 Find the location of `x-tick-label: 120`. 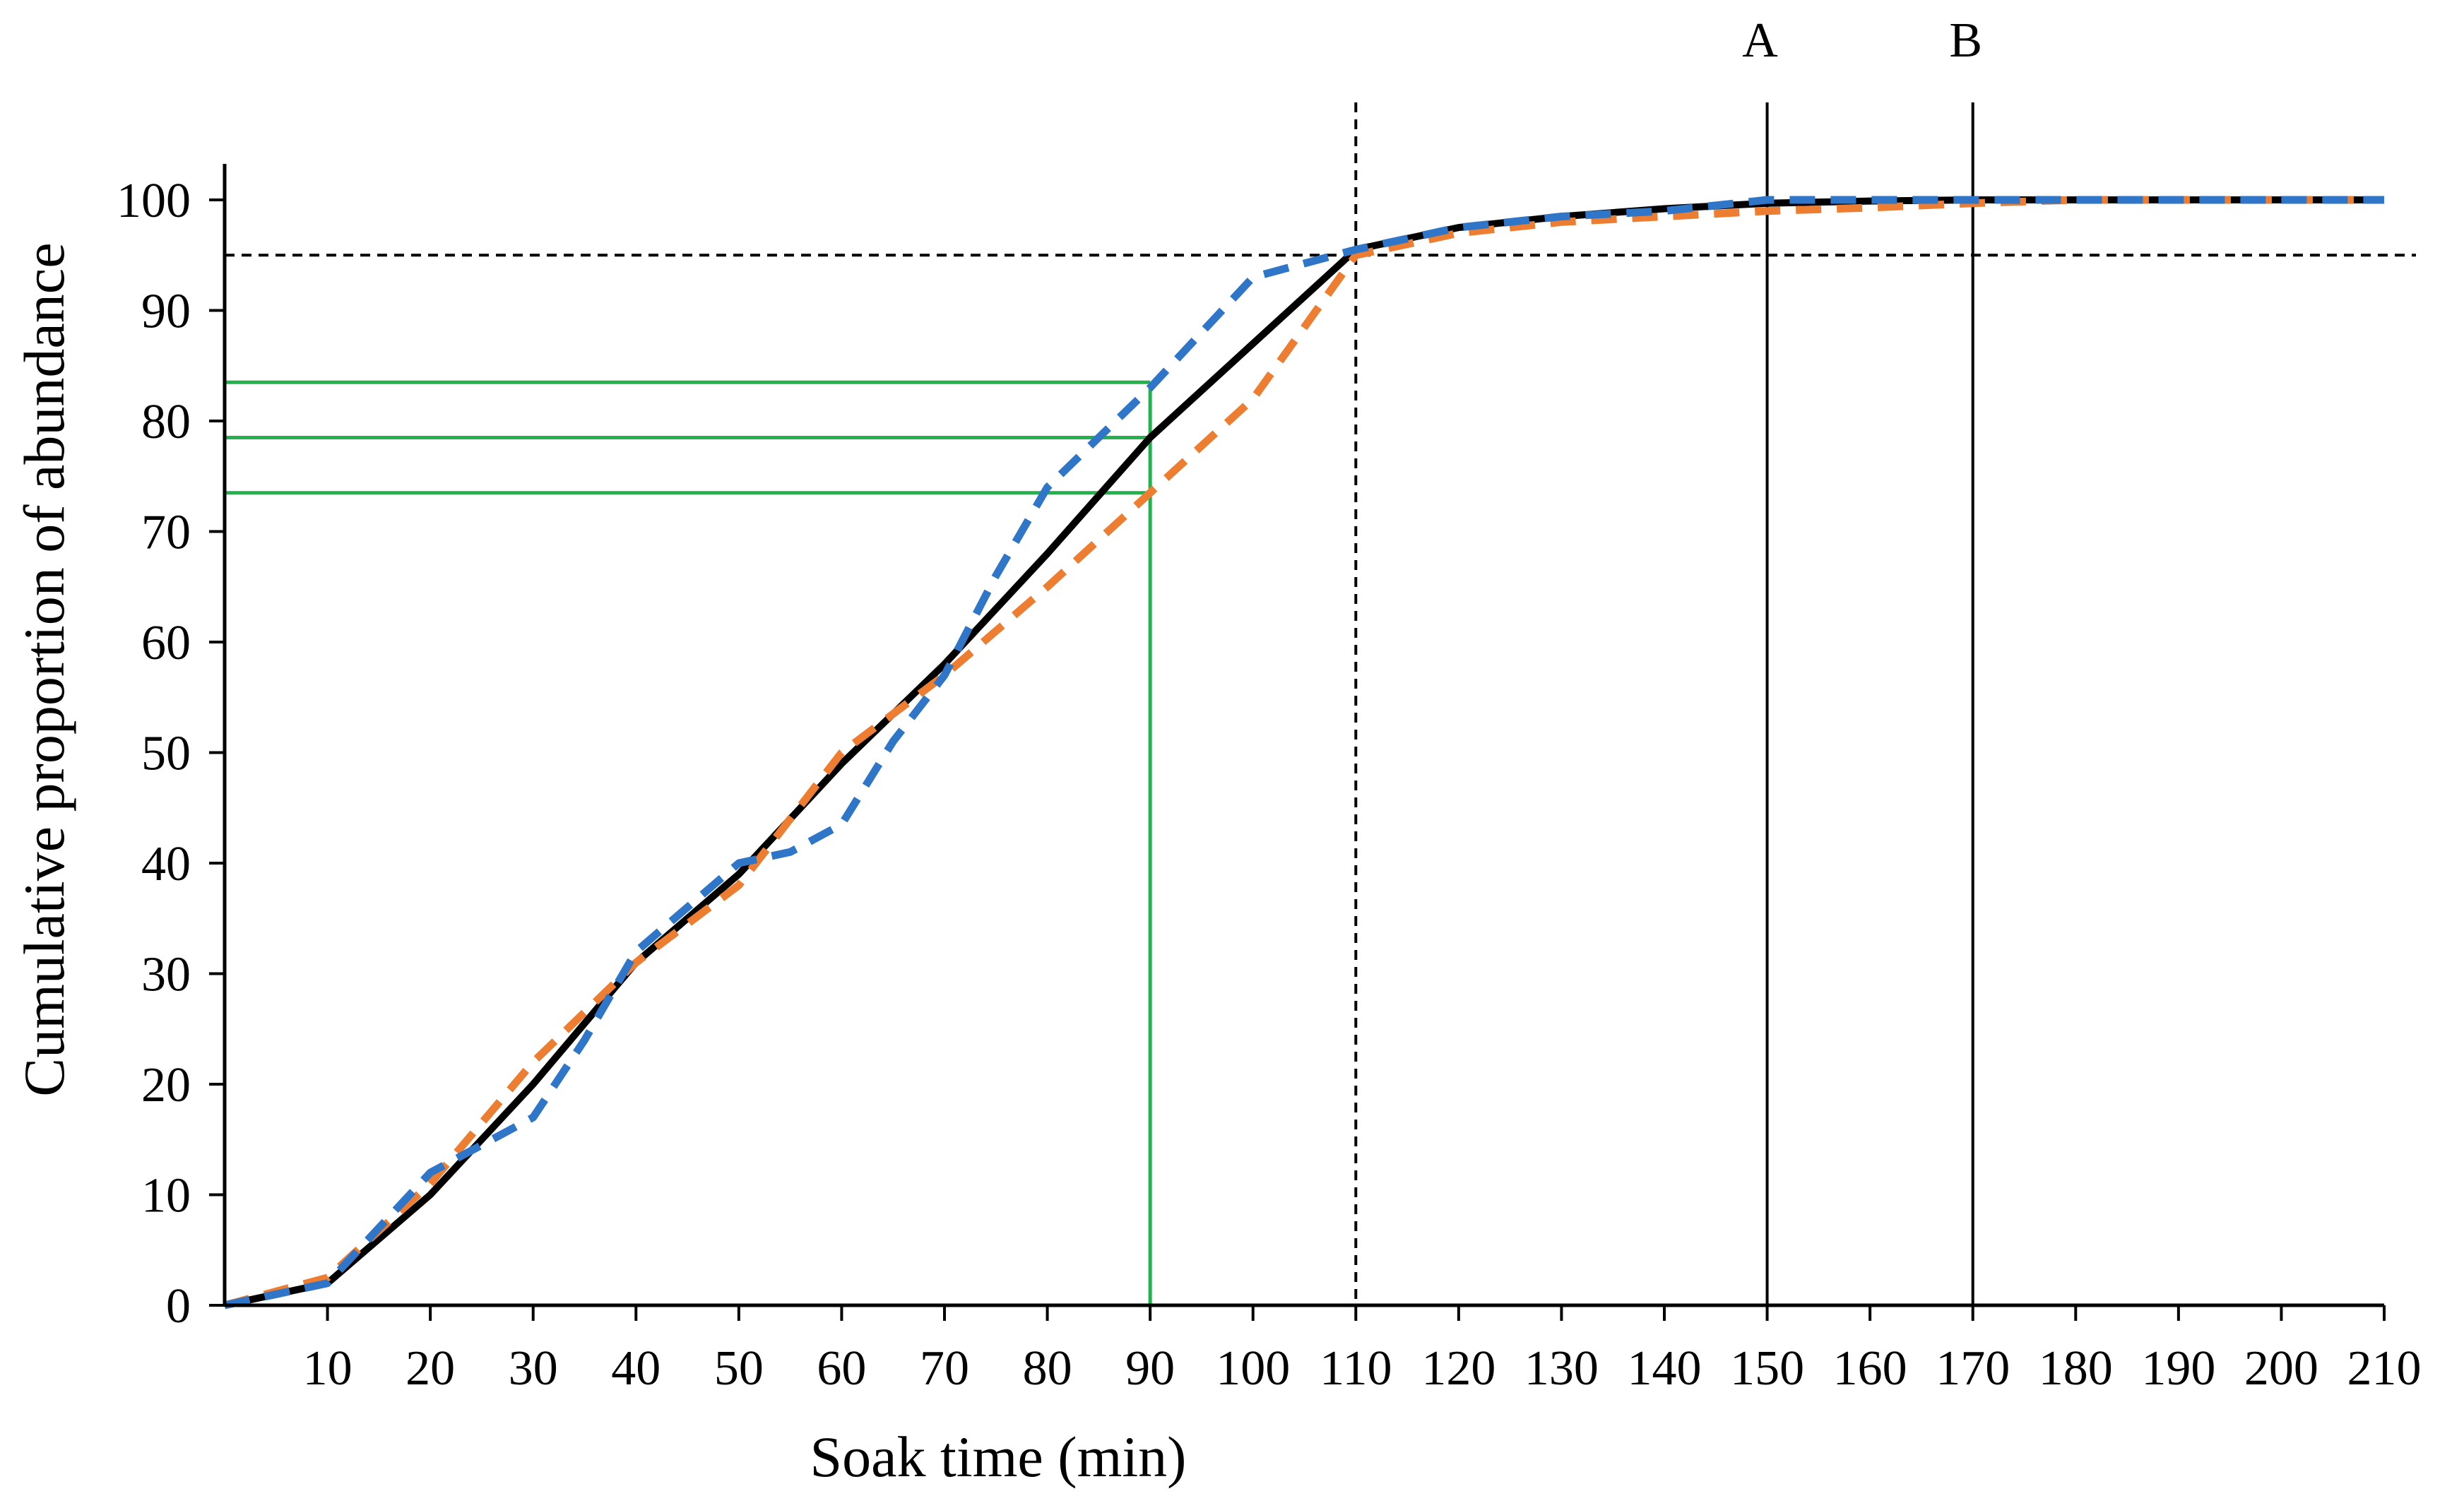

x-tick-label: 120 is located at coordinates (1458, 1368).